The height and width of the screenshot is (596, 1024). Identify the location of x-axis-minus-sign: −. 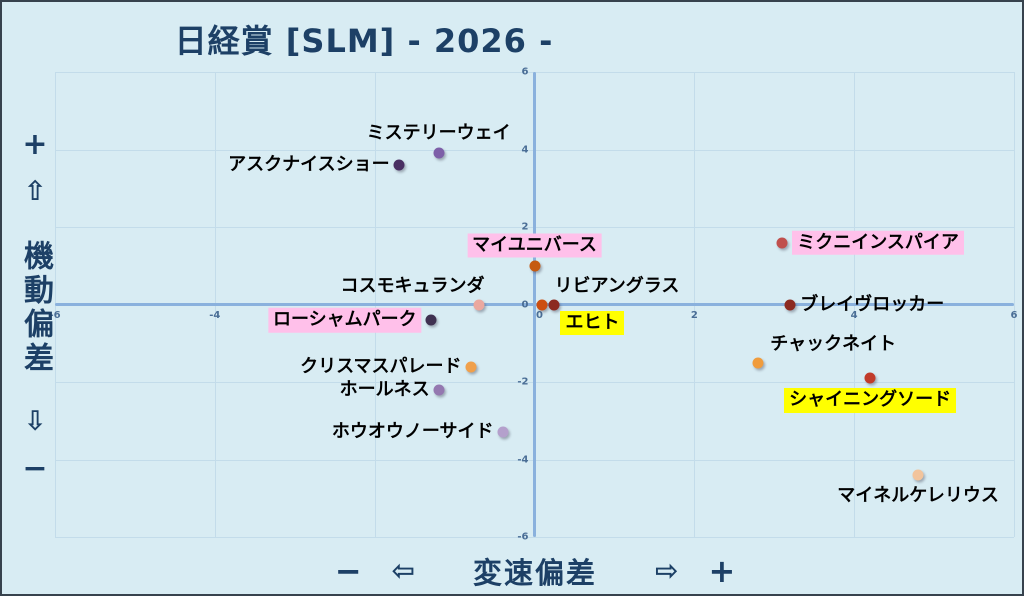
(348, 571).